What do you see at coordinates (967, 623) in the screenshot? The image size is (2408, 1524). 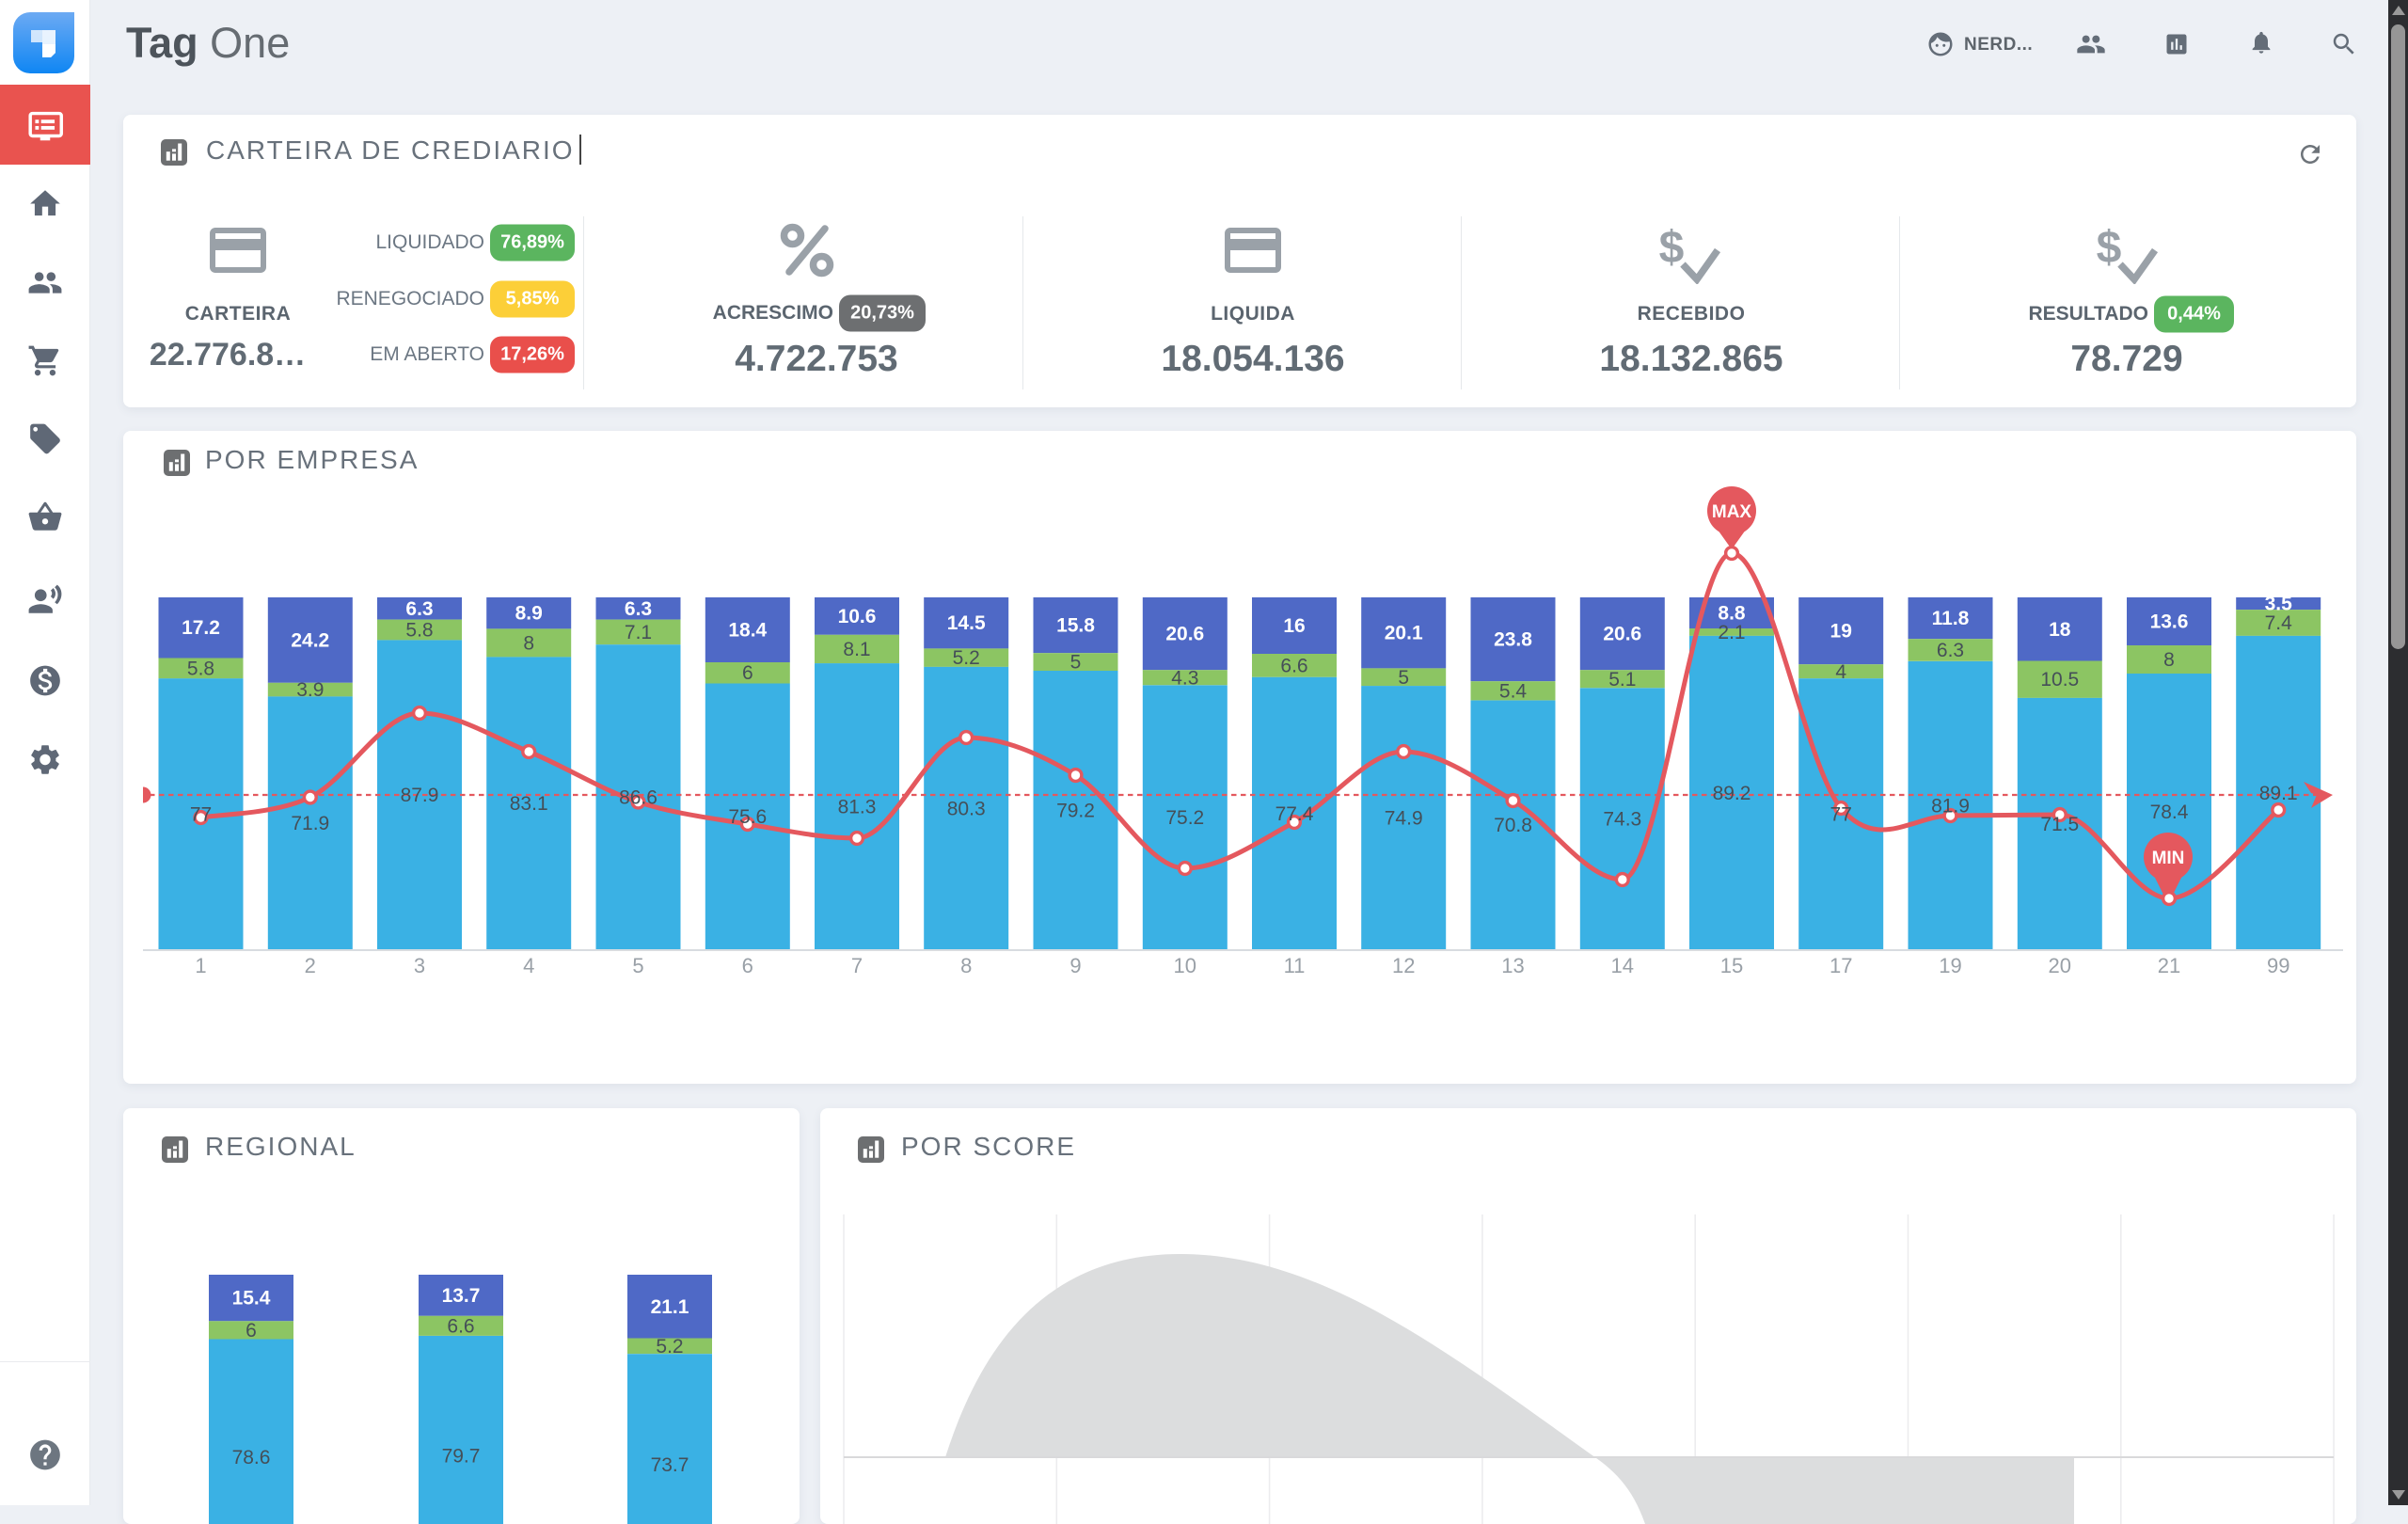 I see `svg-text: 14.5` at bounding box center [967, 623].